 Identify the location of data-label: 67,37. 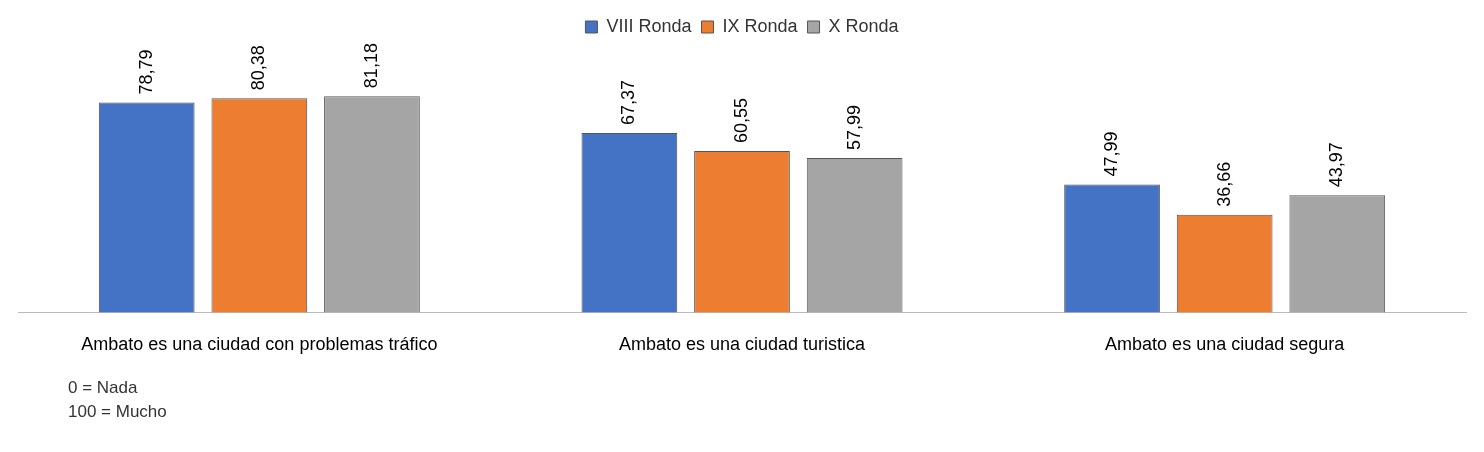
(628, 102).